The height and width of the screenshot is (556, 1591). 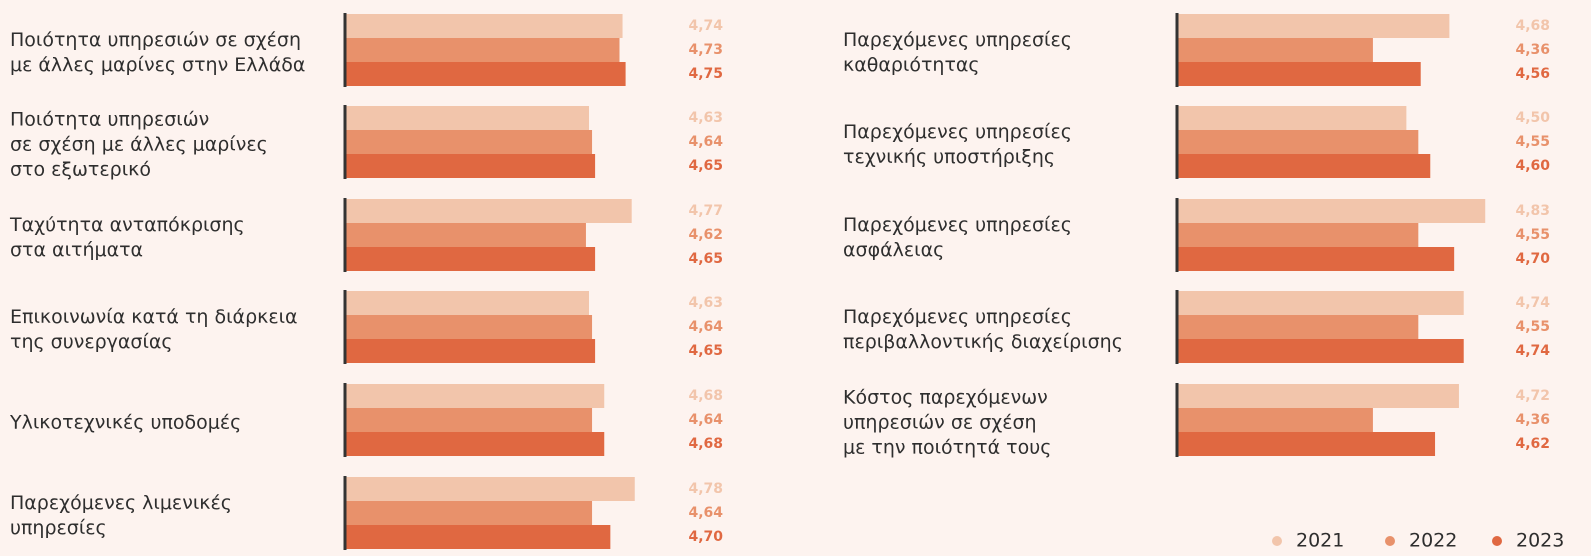 I want to click on value-label: 4,77, so click(x=705, y=211).